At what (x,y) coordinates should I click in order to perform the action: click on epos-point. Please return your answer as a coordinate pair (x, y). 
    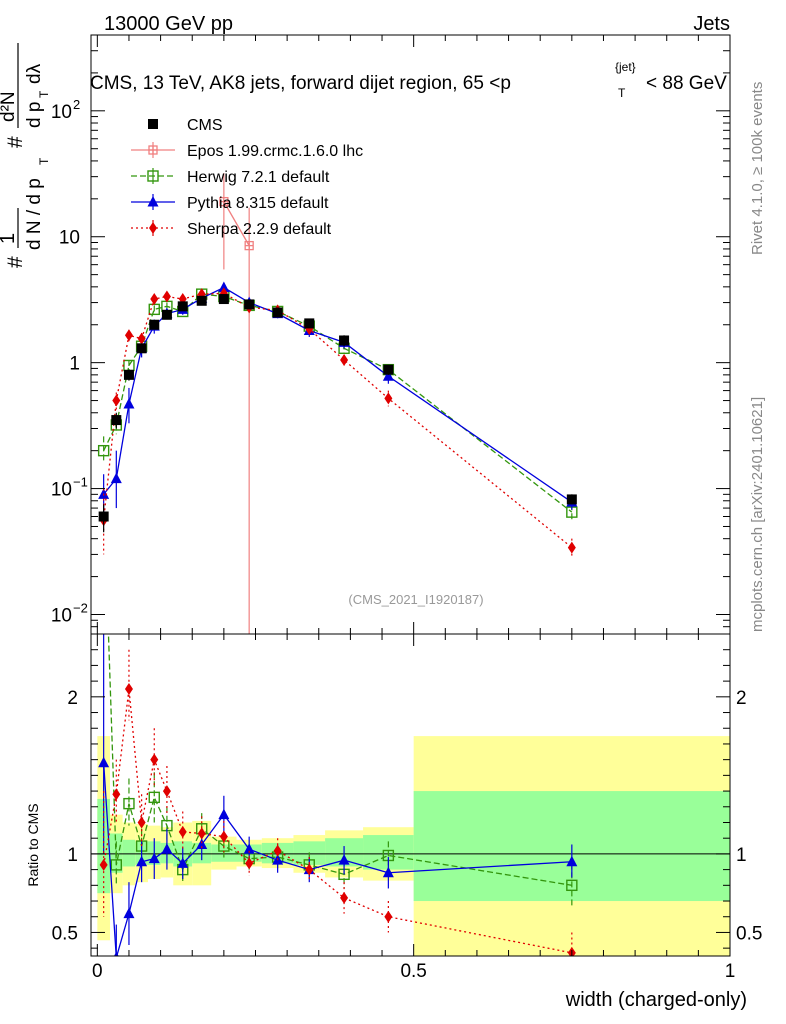
    Looking at the image, I should click on (249, 245).